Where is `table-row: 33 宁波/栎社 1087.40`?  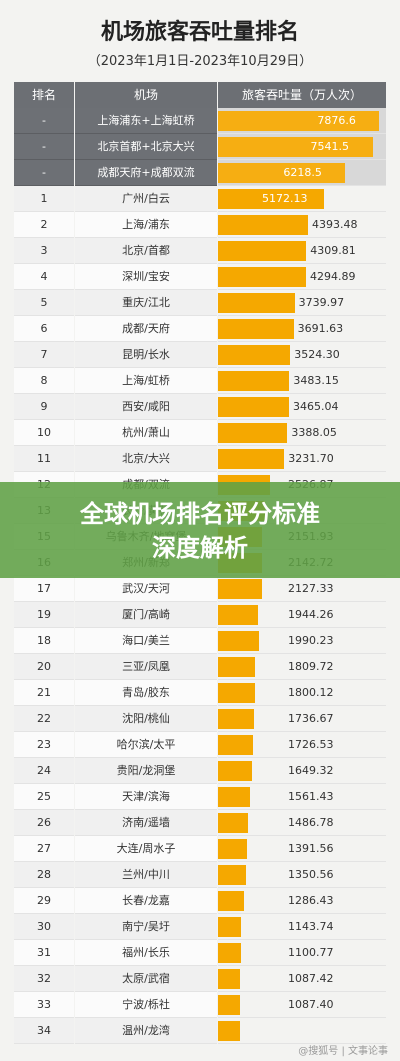
table-row: 33 宁波/栎社 1087.40 is located at coordinates (200, 1005).